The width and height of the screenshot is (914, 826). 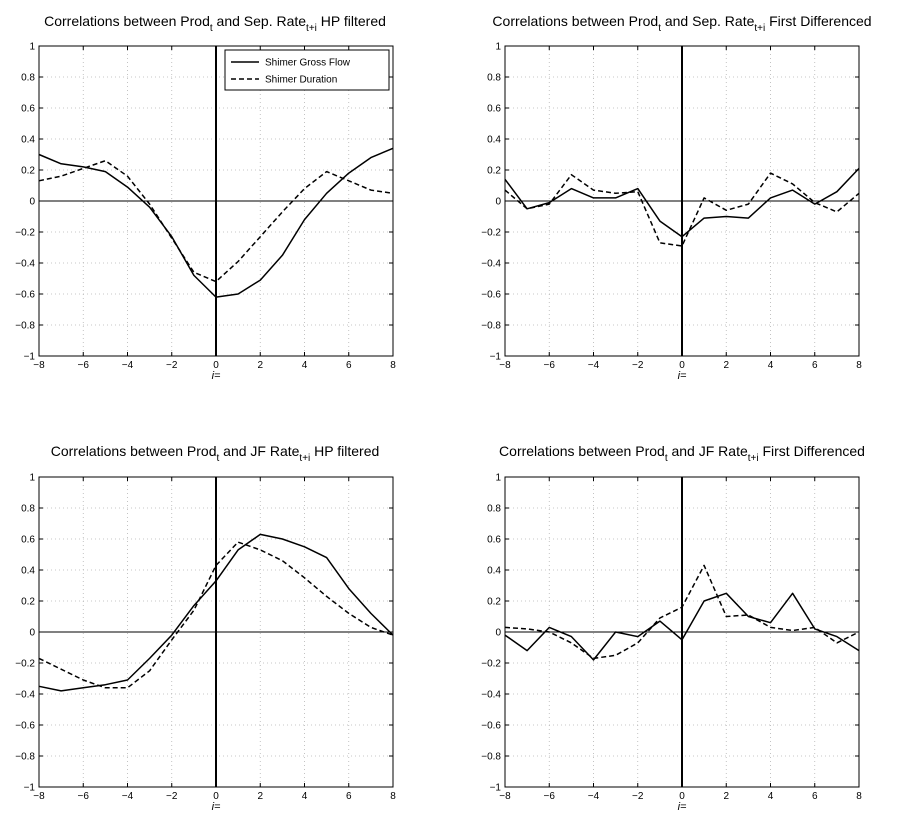 What do you see at coordinates (308, 63) in the screenshot?
I see `legend-label-1: Shimer Gross Flow` at bounding box center [308, 63].